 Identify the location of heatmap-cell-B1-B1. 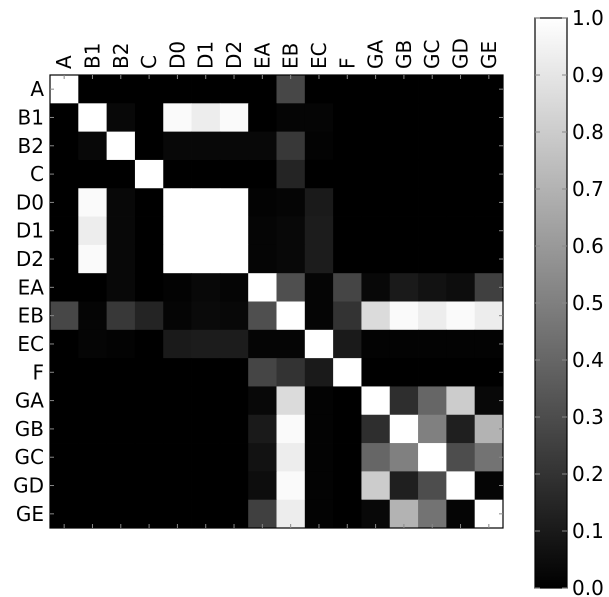
(93, 118).